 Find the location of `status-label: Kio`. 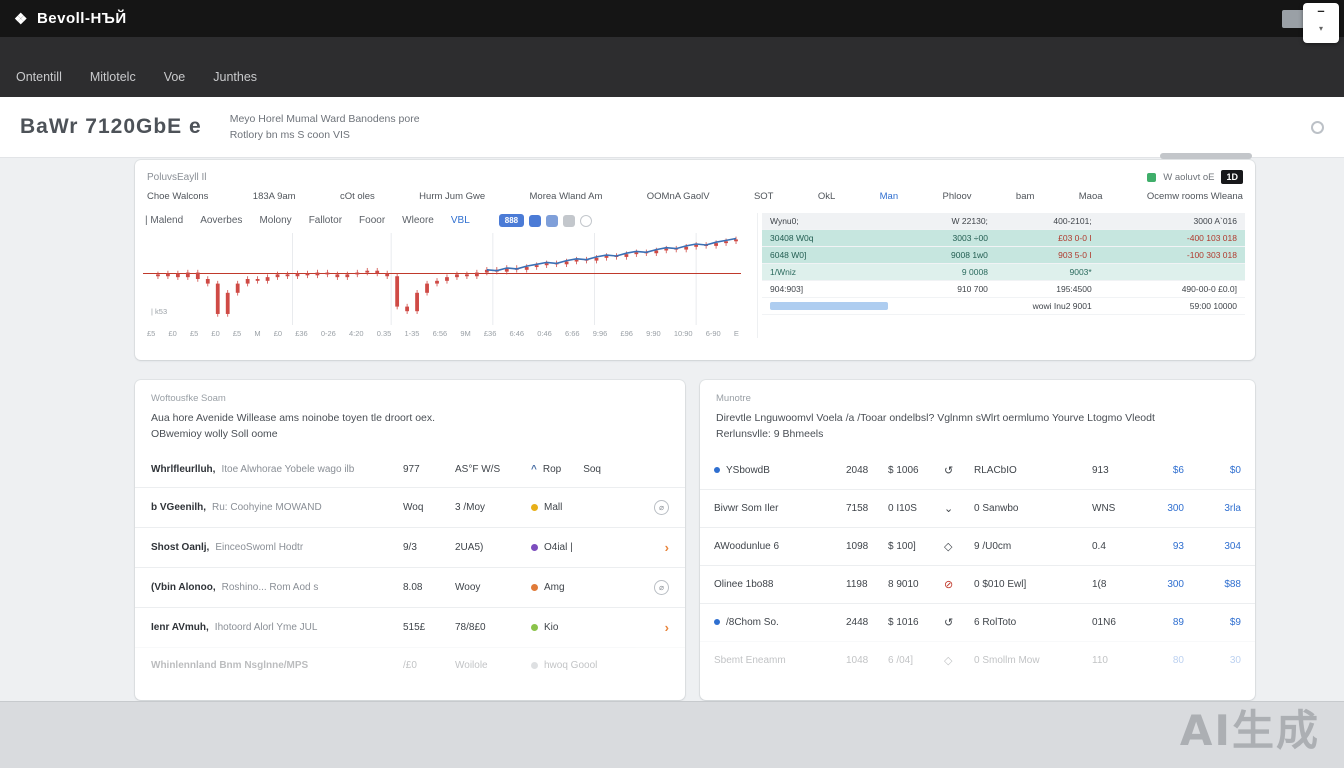

status-label: Kio is located at coordinates (551, 627).